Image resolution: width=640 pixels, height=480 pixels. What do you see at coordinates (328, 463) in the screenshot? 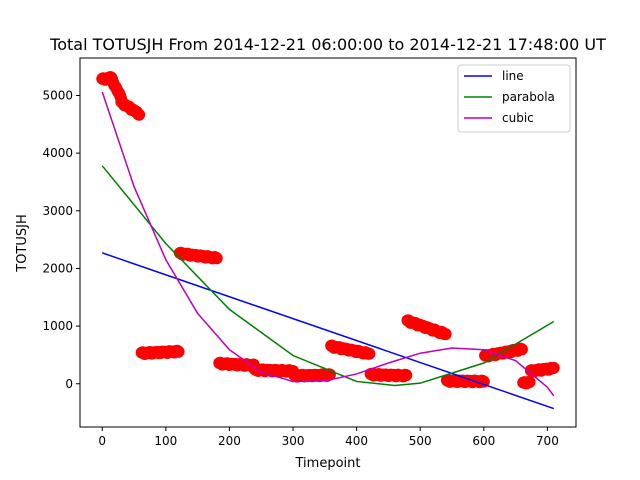
I see `x-axis-label: Timepoint` at bounding box center [328, 463].